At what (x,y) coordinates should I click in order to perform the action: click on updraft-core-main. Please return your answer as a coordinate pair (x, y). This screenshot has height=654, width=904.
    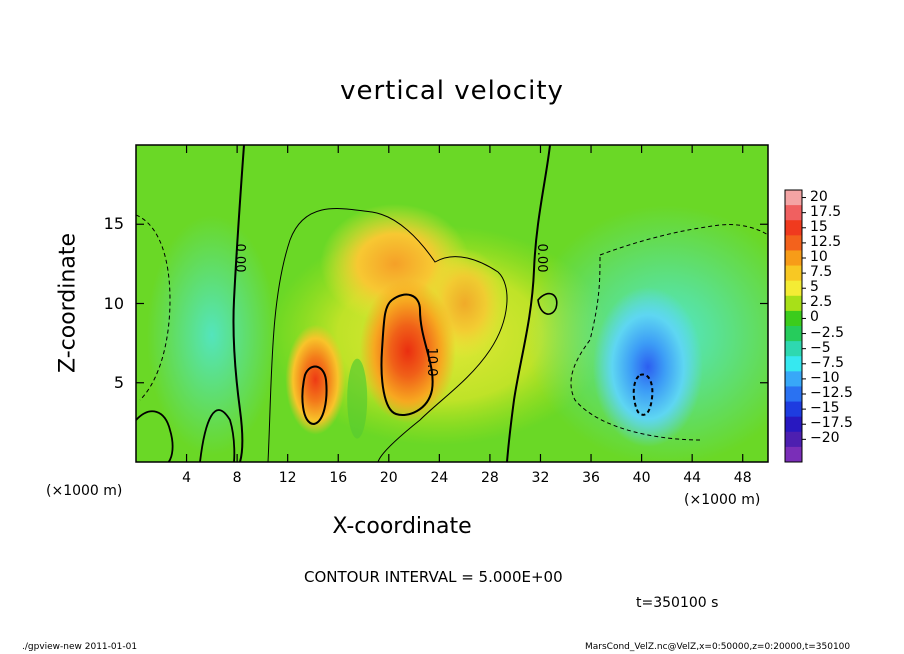
    Looking at the image, I should click on (407, 351).